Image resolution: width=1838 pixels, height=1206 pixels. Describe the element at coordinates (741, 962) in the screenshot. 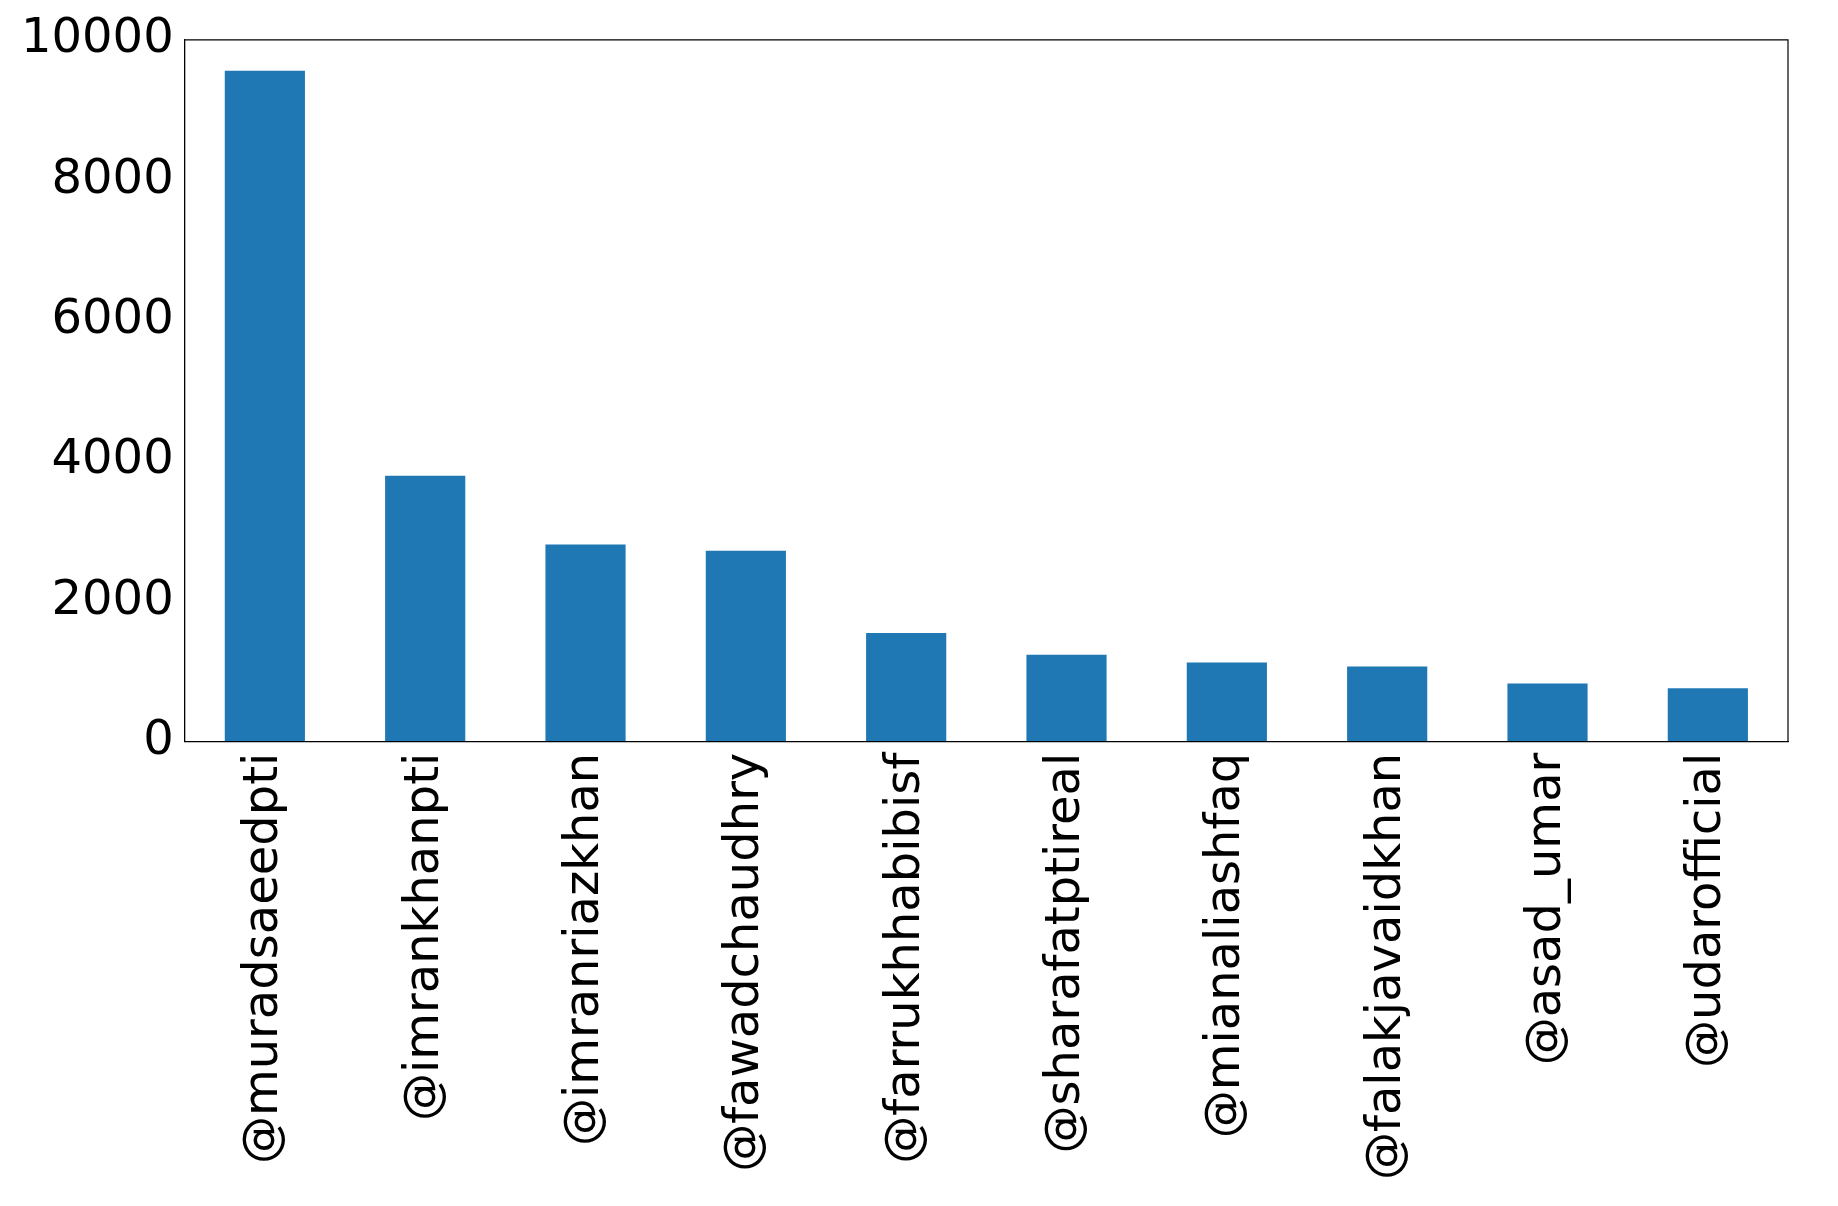

I see `x-tick-label: @fawadchaudhry` at that location.